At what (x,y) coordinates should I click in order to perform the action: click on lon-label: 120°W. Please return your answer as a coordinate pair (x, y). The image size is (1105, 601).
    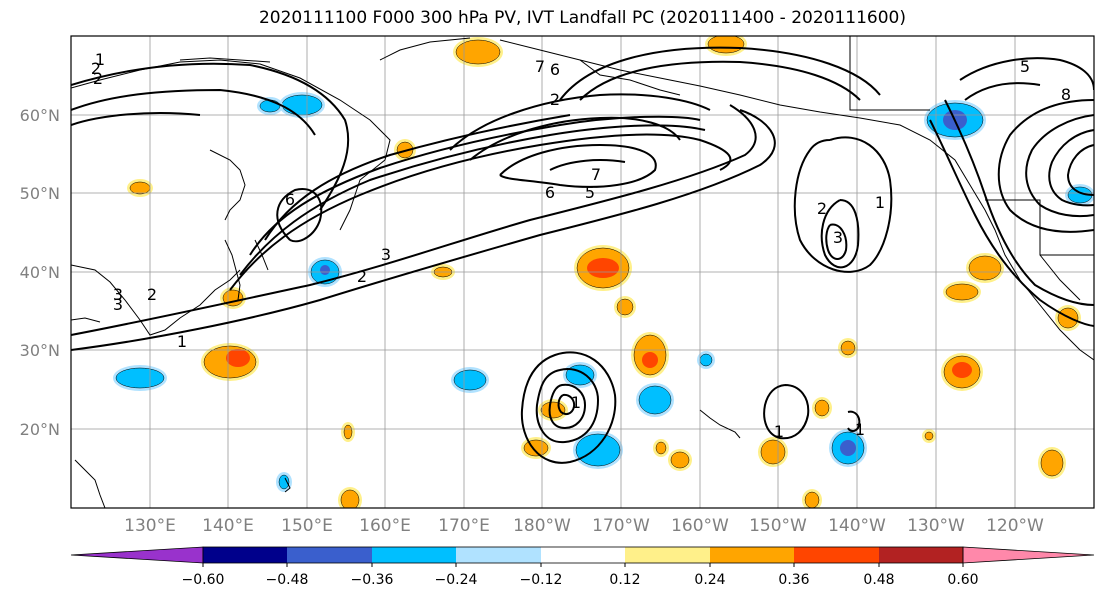
    Looking at the image, I should click on (1015, 526).